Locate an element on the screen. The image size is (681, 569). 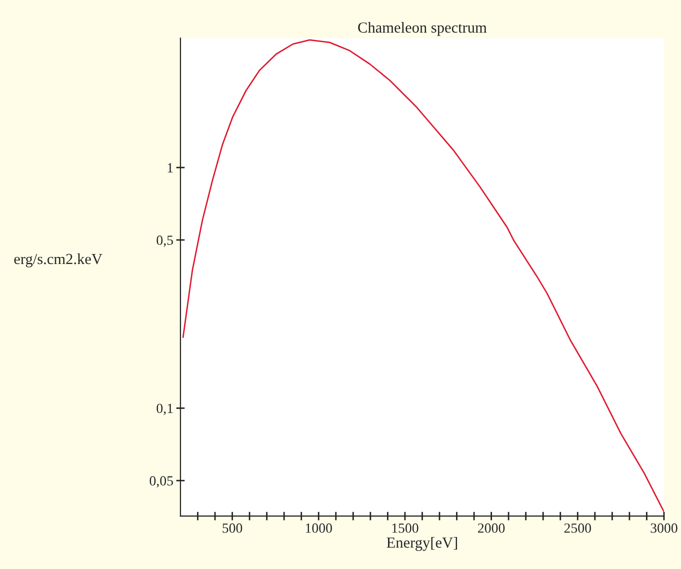
x-tick-label: 2500 is located at coordinates (577, 528).